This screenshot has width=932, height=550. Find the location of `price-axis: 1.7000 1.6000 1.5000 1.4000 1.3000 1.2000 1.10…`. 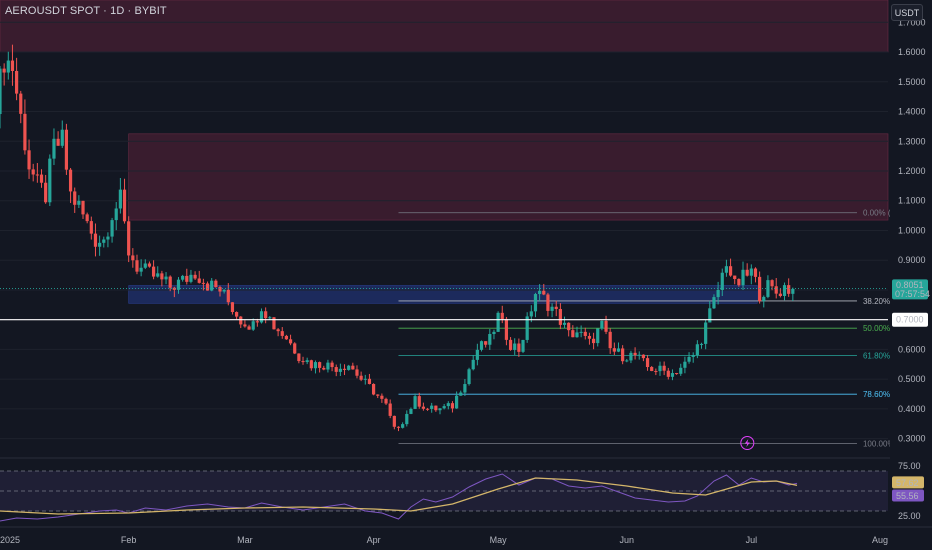

price-axis: 1.7000 1.6000 1.5000 1.4000 1.3000 1.2000 1.10… is located at coordinates (911, 275).